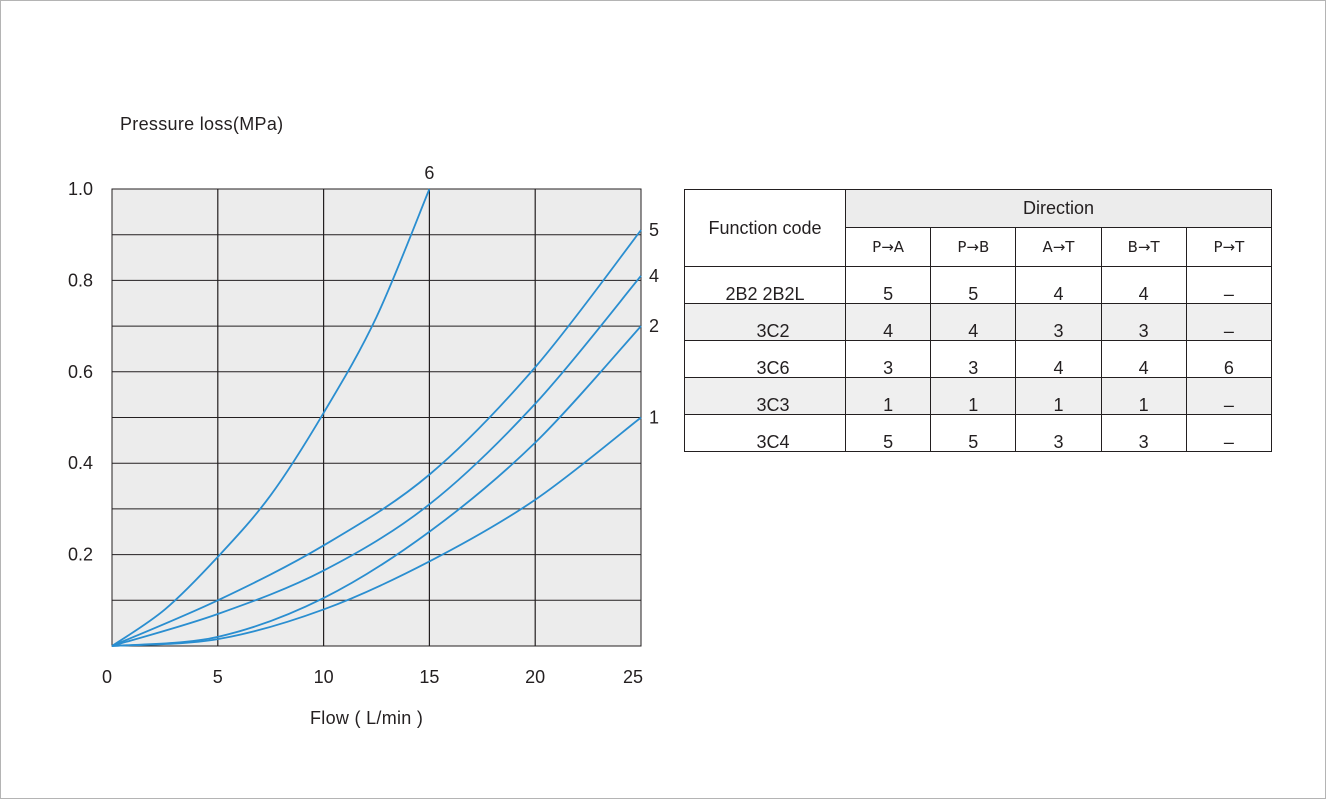  Describe the element at coordinates (765, 285) in the screenshot. I see `function-code-cell: 2B2 2B2L` at that location.